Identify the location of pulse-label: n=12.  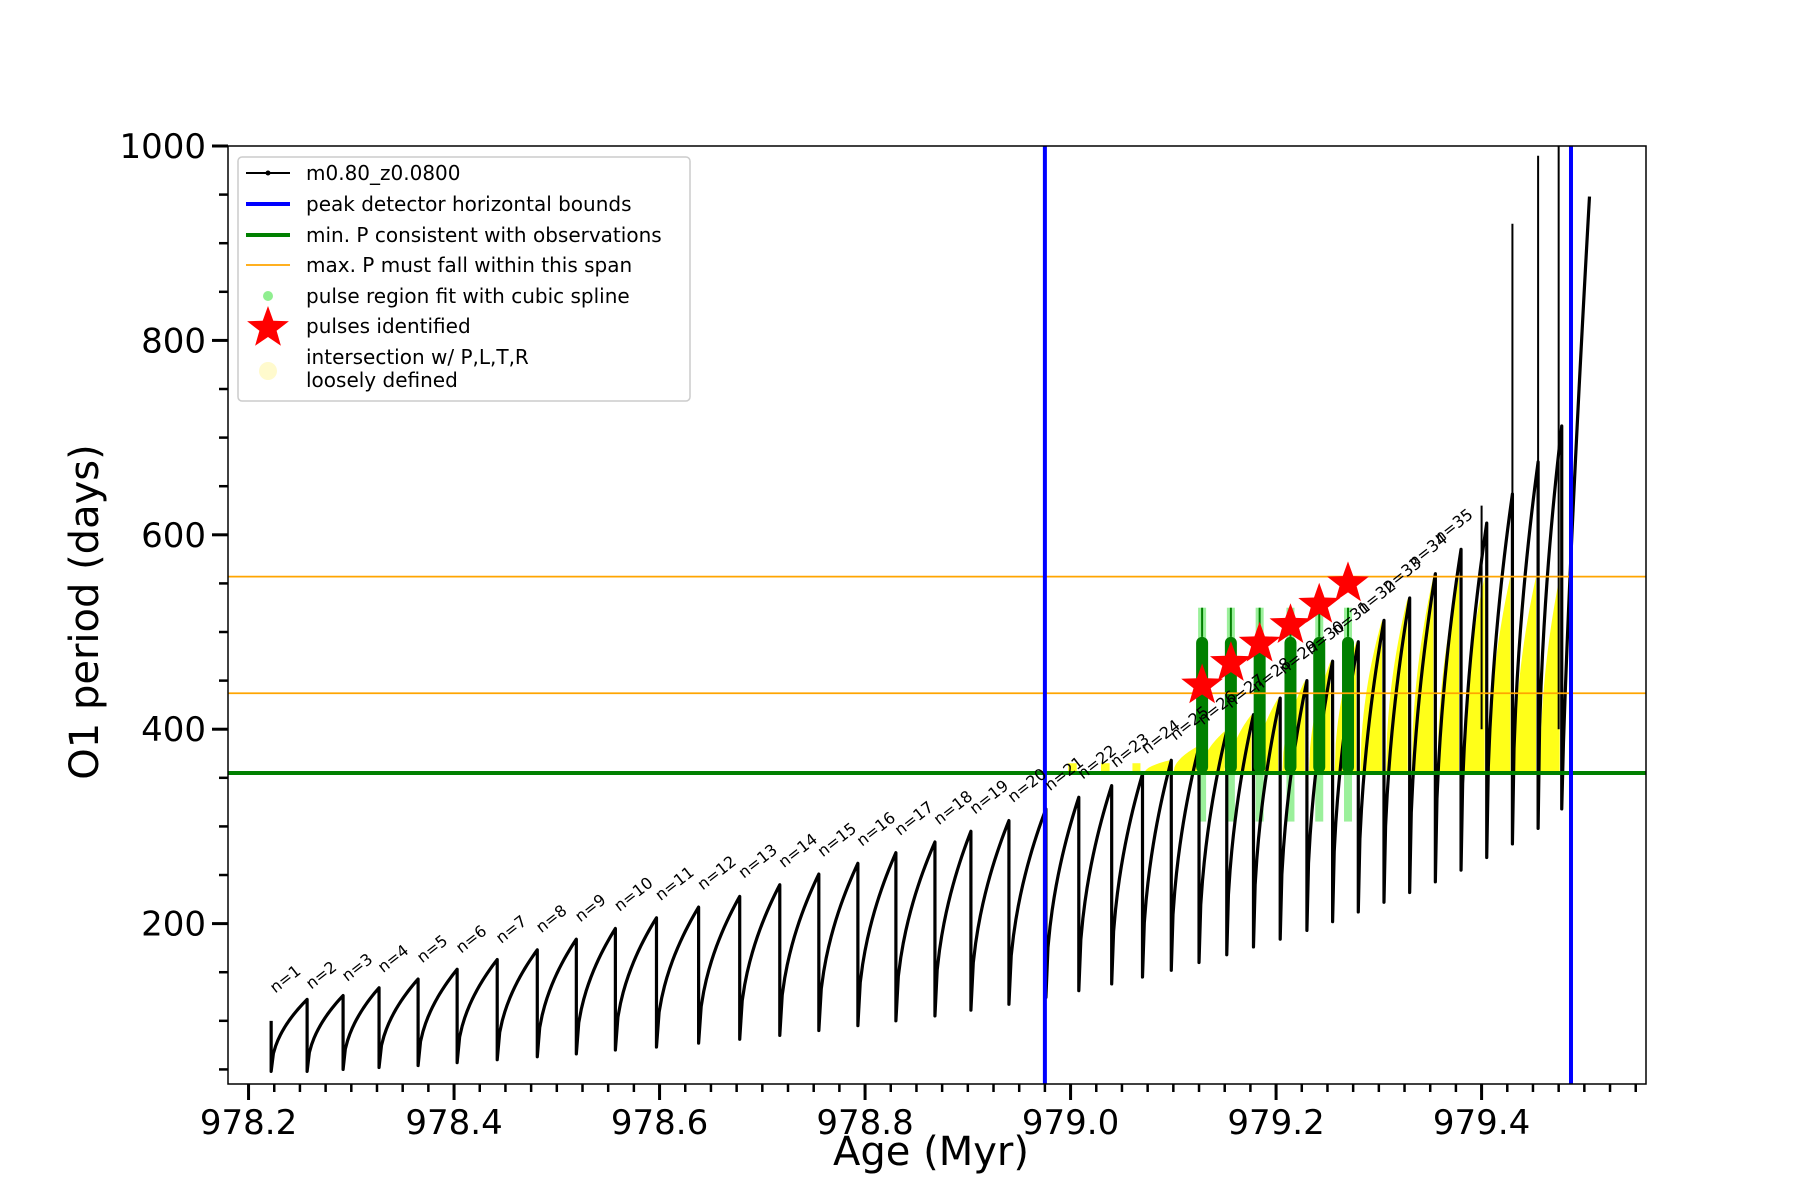
(716, 873).